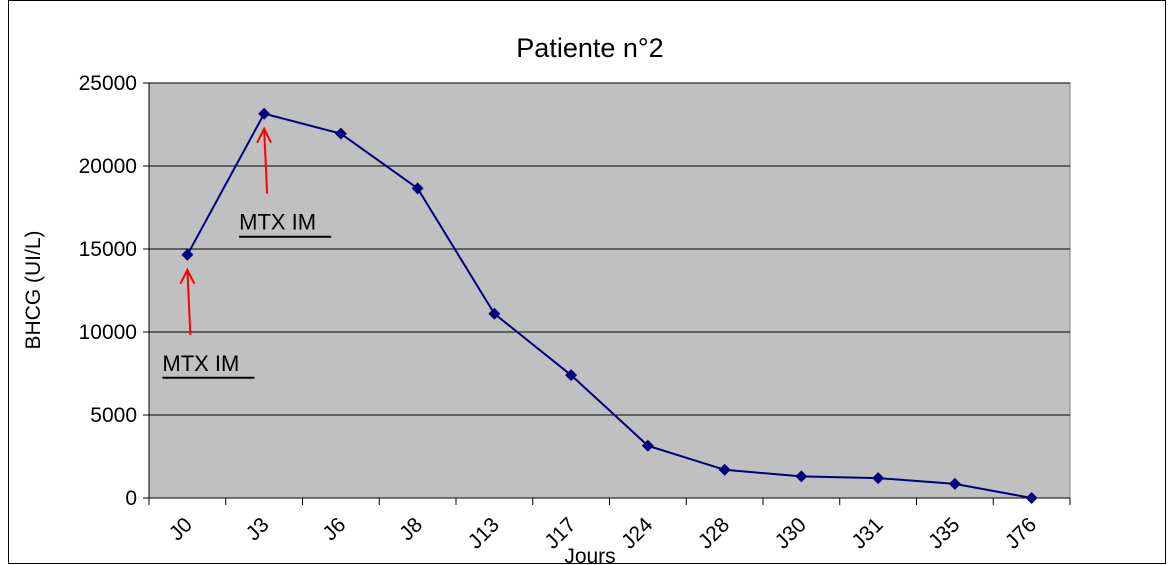  Describe the element at coordinates (411, 529) in the screenshot. I see `x-tick-label: J8` at that location.